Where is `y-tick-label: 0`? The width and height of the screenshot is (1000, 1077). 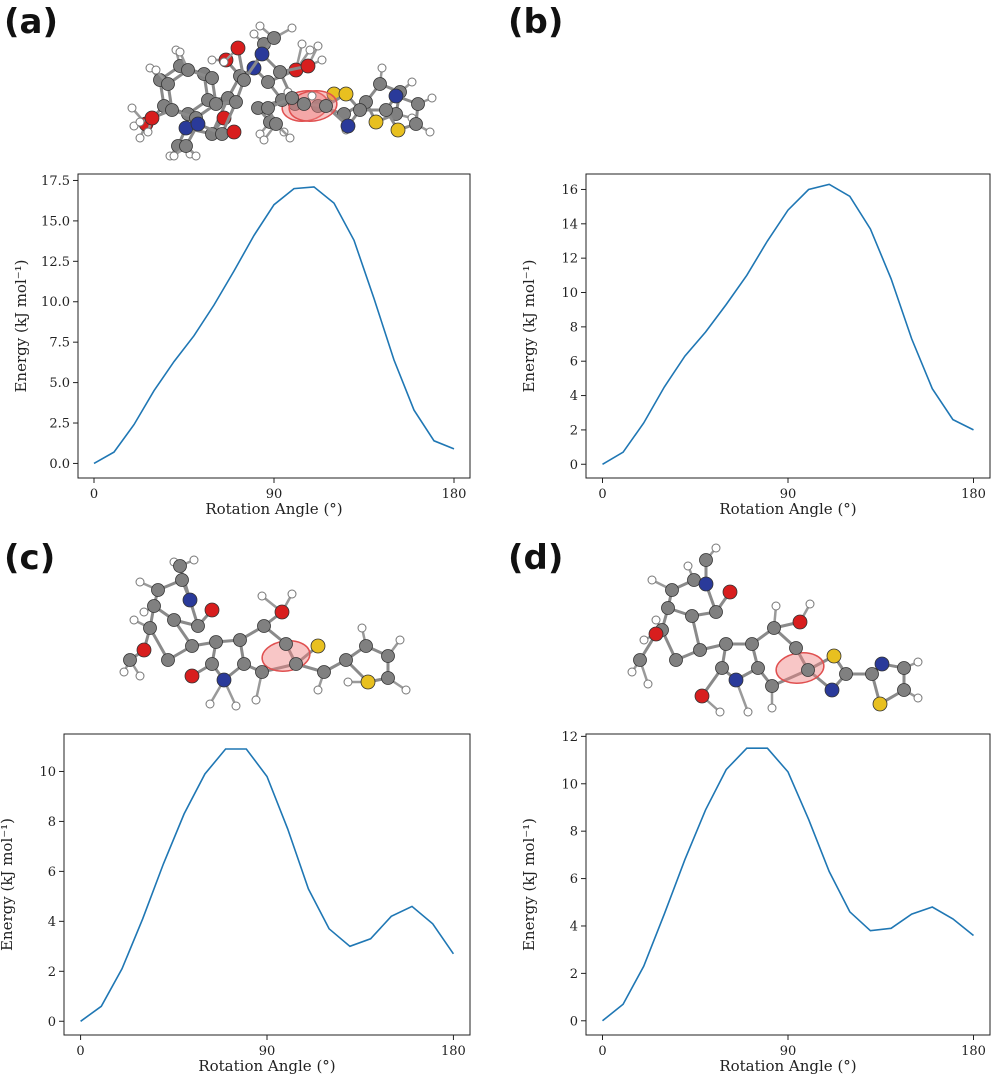 y-tick-label: 0 is located at coordinates (574, 465).